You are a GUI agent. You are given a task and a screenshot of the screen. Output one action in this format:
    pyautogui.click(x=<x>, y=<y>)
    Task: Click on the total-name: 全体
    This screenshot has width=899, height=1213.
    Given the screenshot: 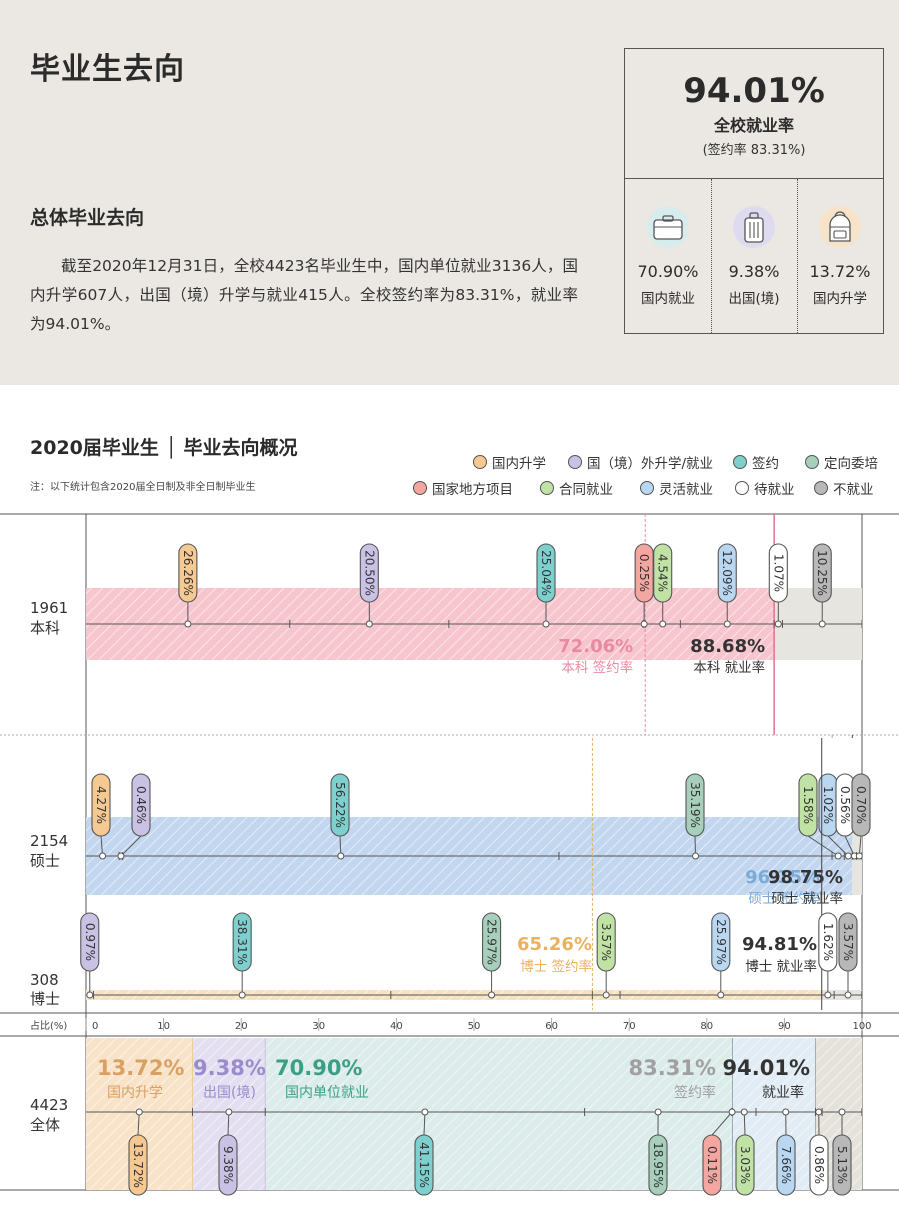 What is the action you would take?
    pyautogui.click(x=45, y=1125)
    